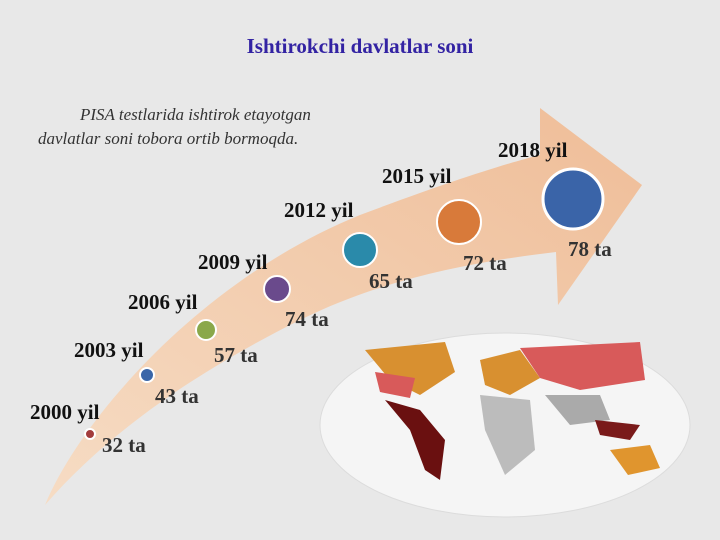 The height and width of the screenshot is (540, 720). Describe the element at coordinates (109, 350) in the screenshot. I see `milestone-year: 2003 yil` at that location.